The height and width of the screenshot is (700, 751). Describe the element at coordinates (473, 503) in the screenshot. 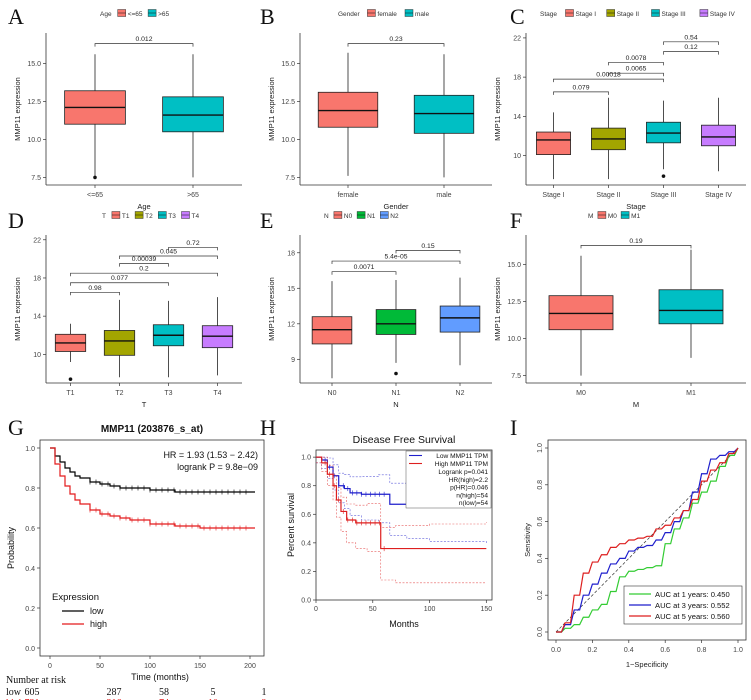

I see `stat-line: n(low)=54` at that location.